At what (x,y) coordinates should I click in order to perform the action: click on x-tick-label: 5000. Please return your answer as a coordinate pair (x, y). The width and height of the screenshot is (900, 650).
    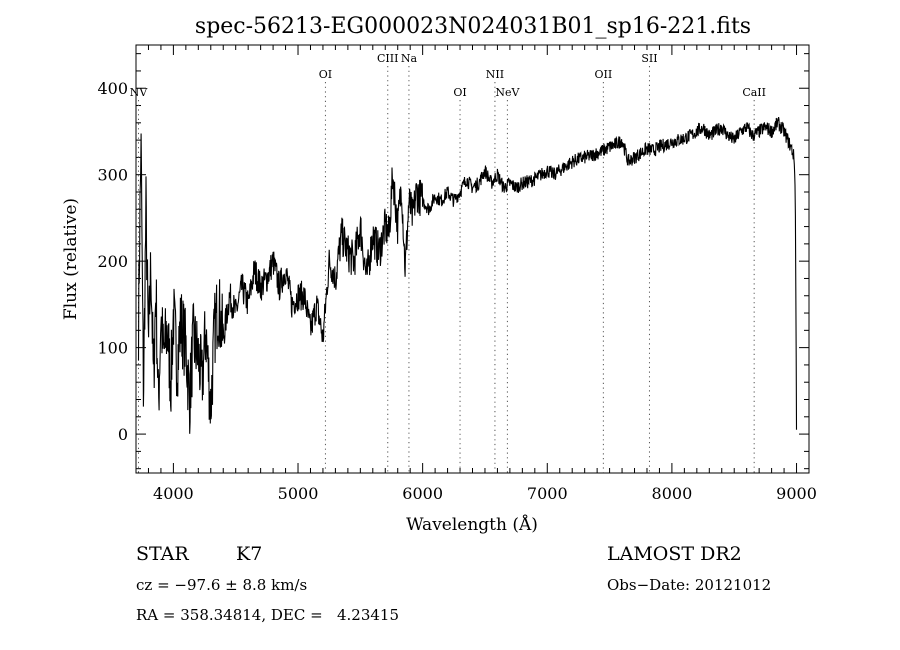
    Looking at the image, I should click on (298, 493).